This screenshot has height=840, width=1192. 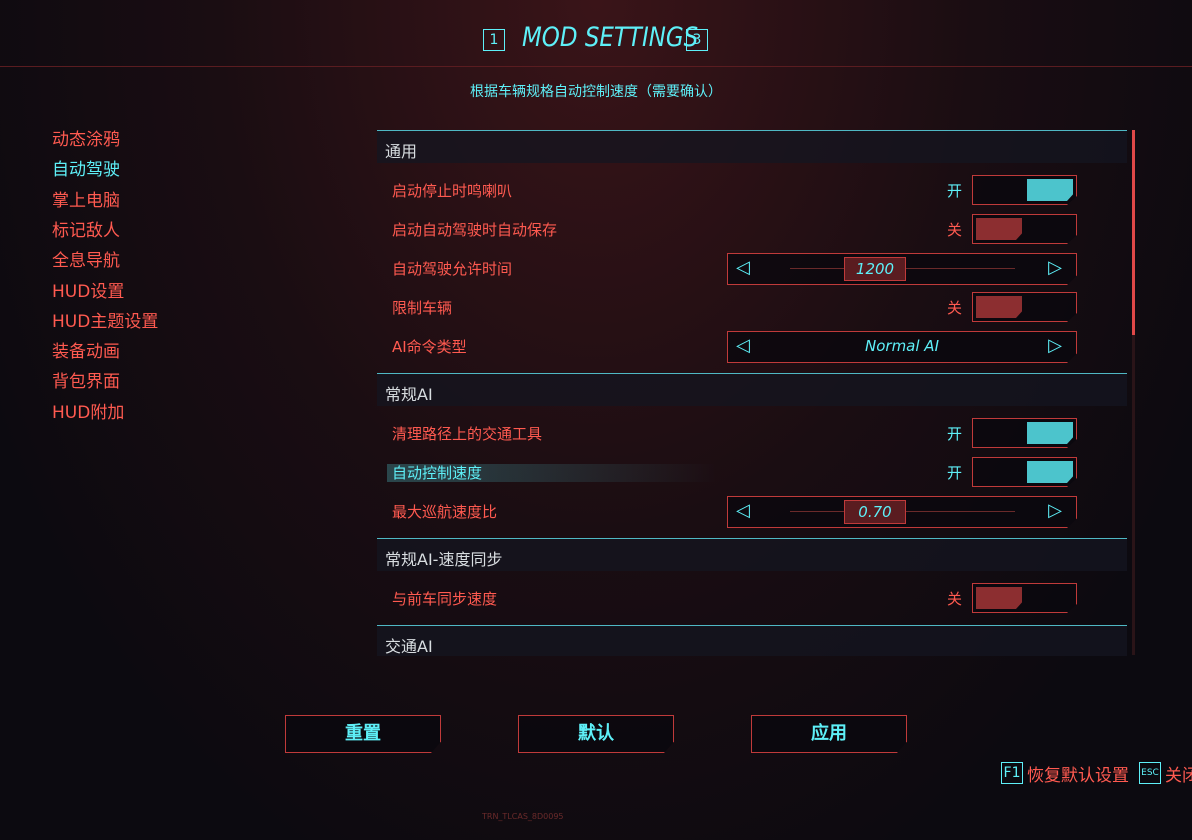 What do you see at coordinates (875, 512) in the screenshot?
I see `slider-value: 0.70` at bounding box center [875, 512].